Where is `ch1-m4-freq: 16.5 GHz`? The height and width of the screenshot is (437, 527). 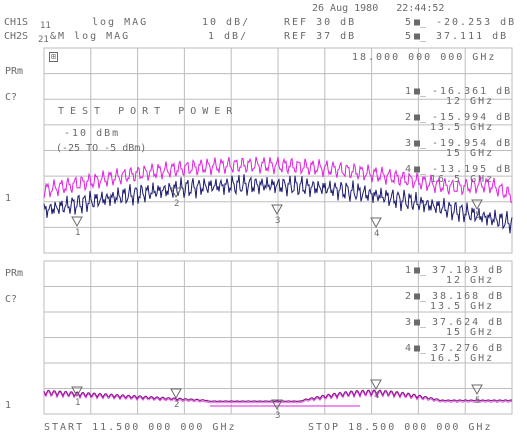
ch1-m4-freq: 16.5 GHz is located at coordinates (462, 179).